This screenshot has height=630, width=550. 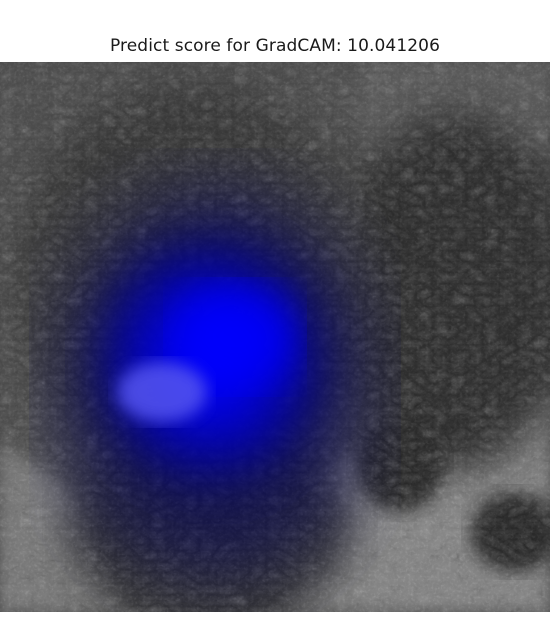 What do you see at coordinates (162, 392) in the screenshot?
I see `heatmap-highlight` at bounding box center [162, 392].